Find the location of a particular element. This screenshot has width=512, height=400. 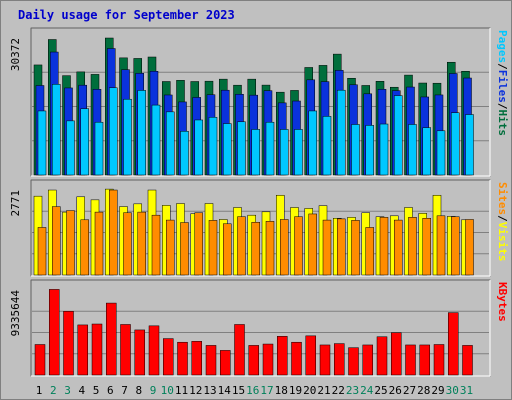

day-label: 14 is located at coordinates (225, 390).